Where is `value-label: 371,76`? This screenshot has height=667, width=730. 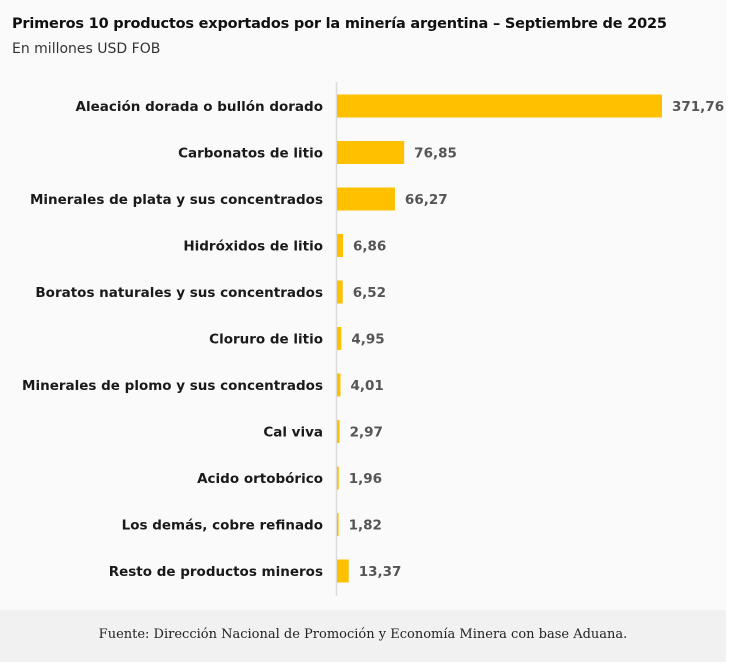 value-label: 371,76 is located at coordinates (698, 107).